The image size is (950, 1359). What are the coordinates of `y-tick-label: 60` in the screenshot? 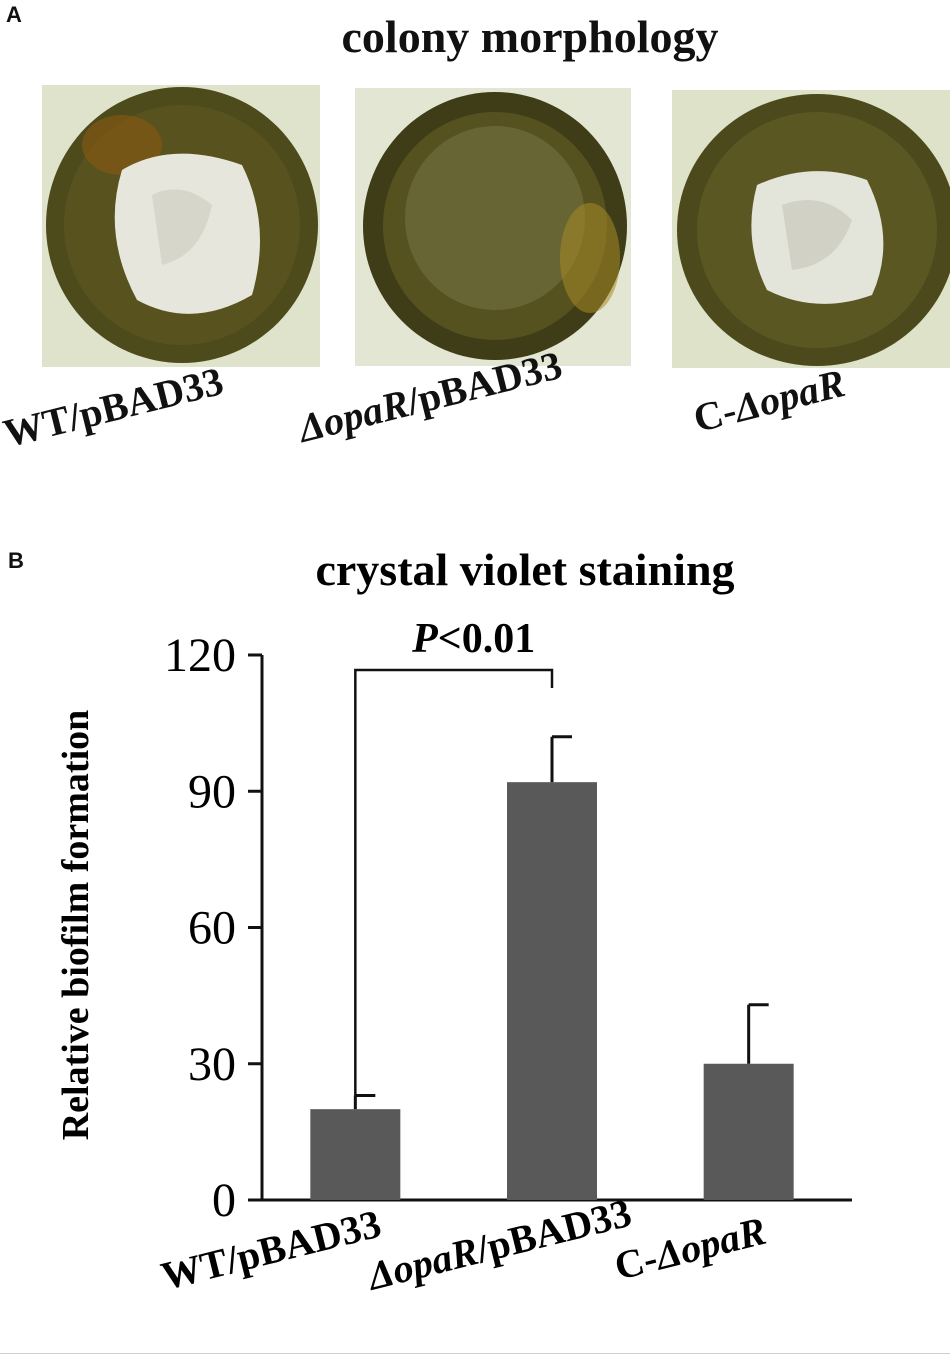 It's located at (212, 928).